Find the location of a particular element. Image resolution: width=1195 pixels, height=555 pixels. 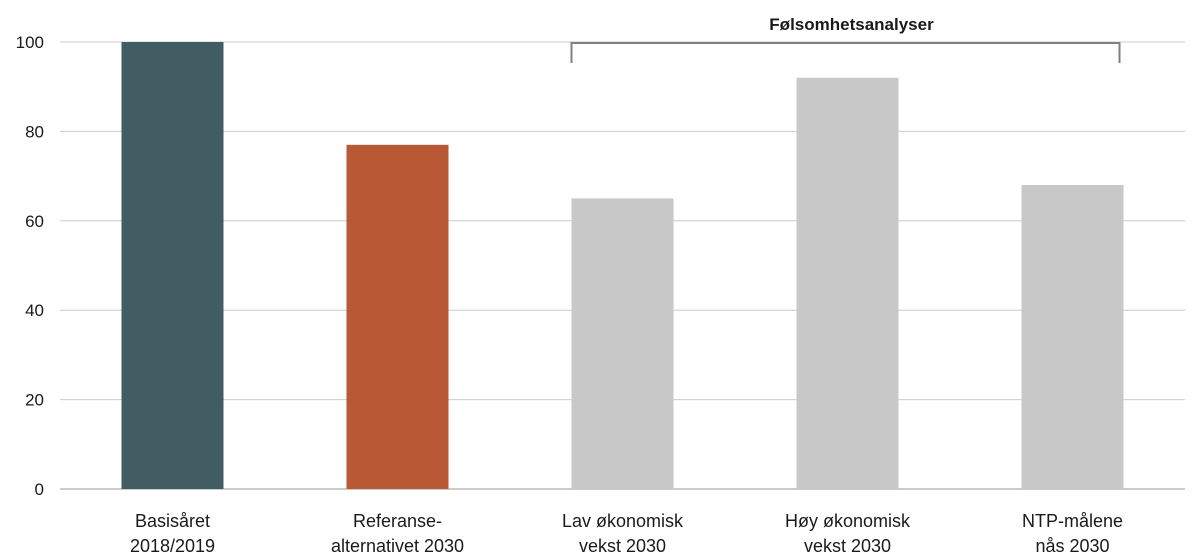

category-label: NTP-målene is located at coordinates (1072, 521).